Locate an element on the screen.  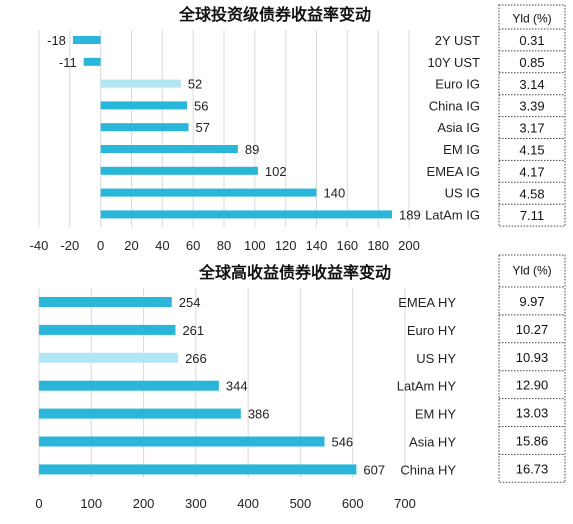
hy-x-tick-label: 500 is located at coordinates (301, 503).